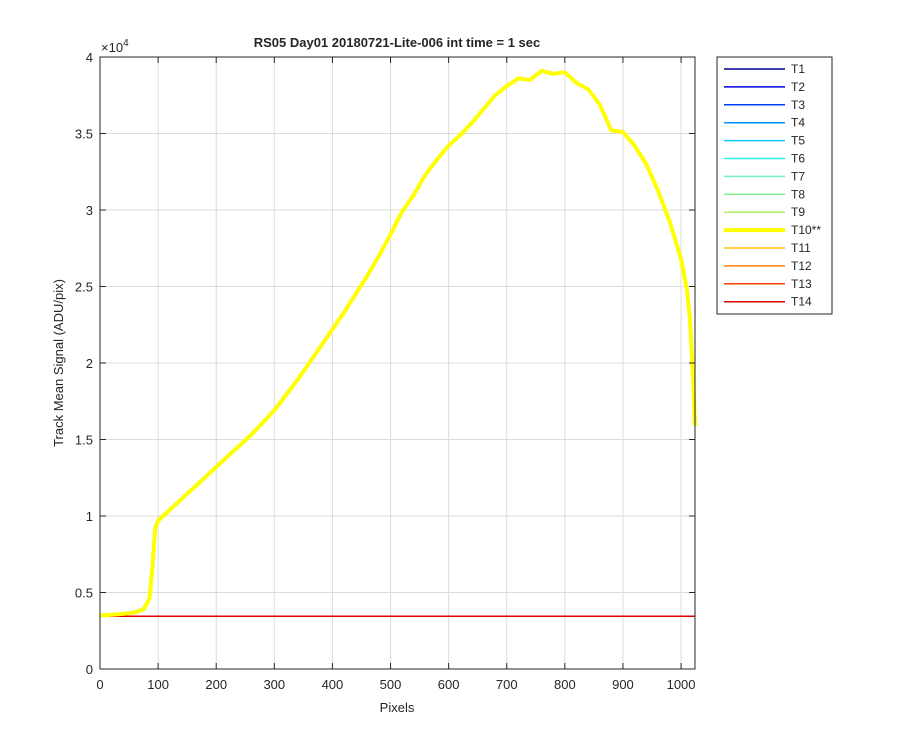 The height and width of the screenshot is (750, 900). I want to click on x-tick-label: 700, so click(507, 684).